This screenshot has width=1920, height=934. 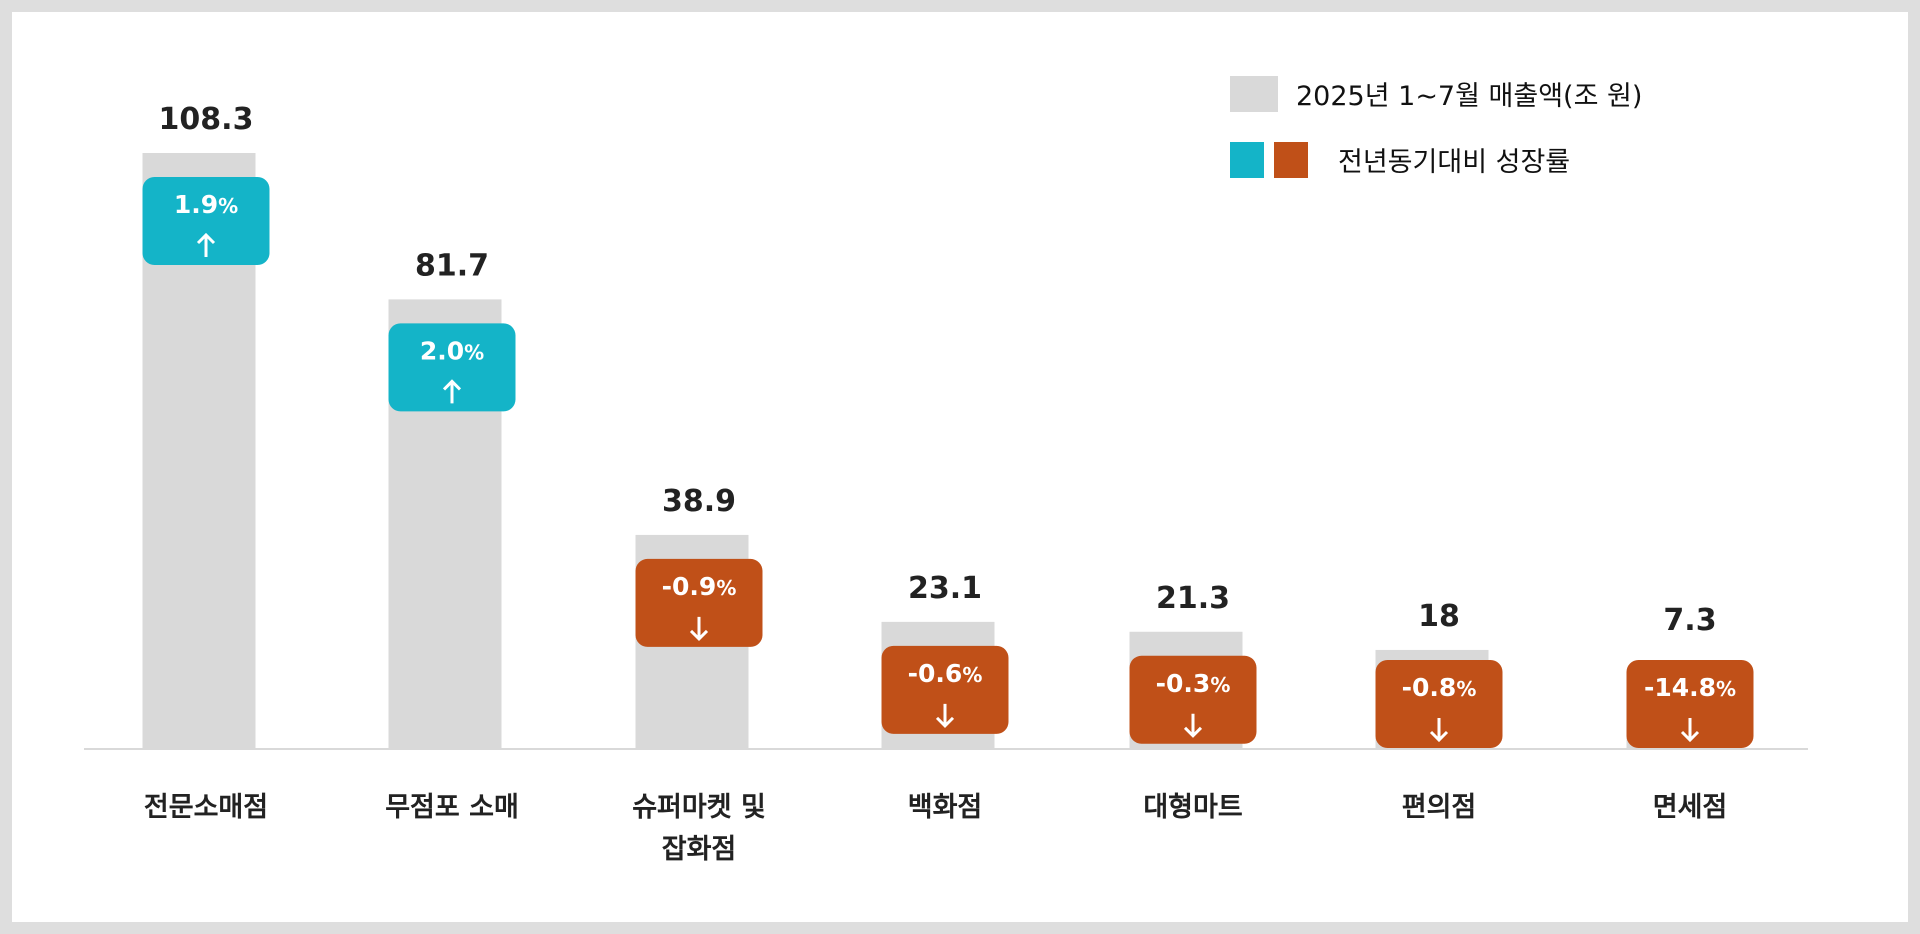 I want to click on legend-item-growth: 전년동기대비 성장률, so click(x=1400, y=159).